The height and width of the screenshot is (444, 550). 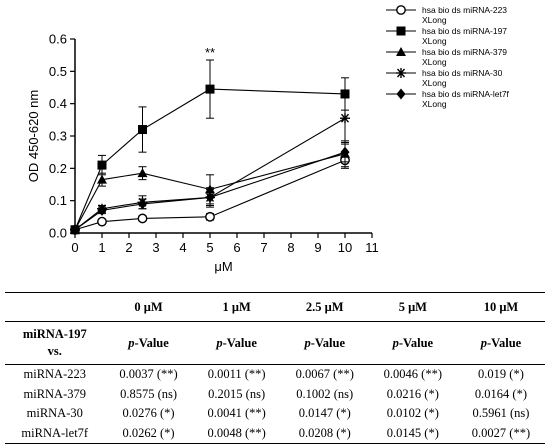 What do you see at coordinates (55, 433) in the screenshot?
I see `row-label: miRNA-let7f` at bounding box center [55, 433].